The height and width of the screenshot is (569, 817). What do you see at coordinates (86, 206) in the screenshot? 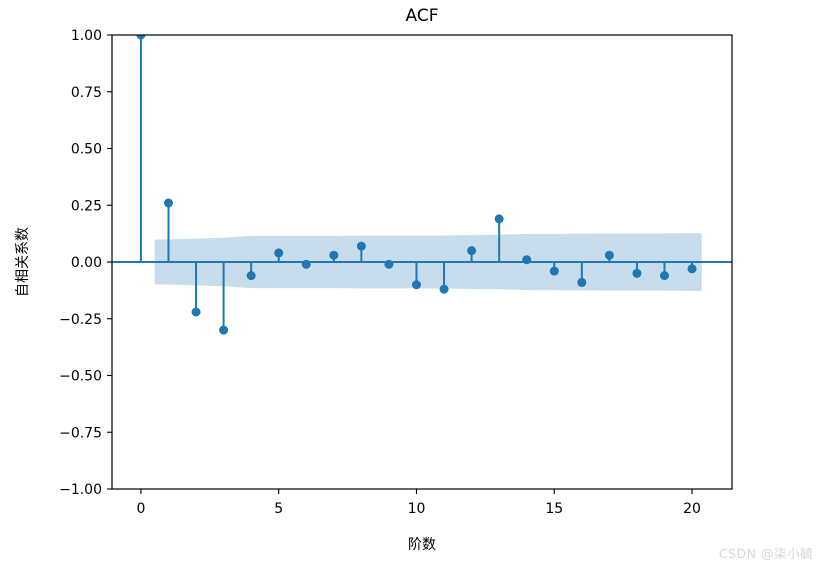
I see `y-tick-label: 0.25` at bounding box center [86, 206].